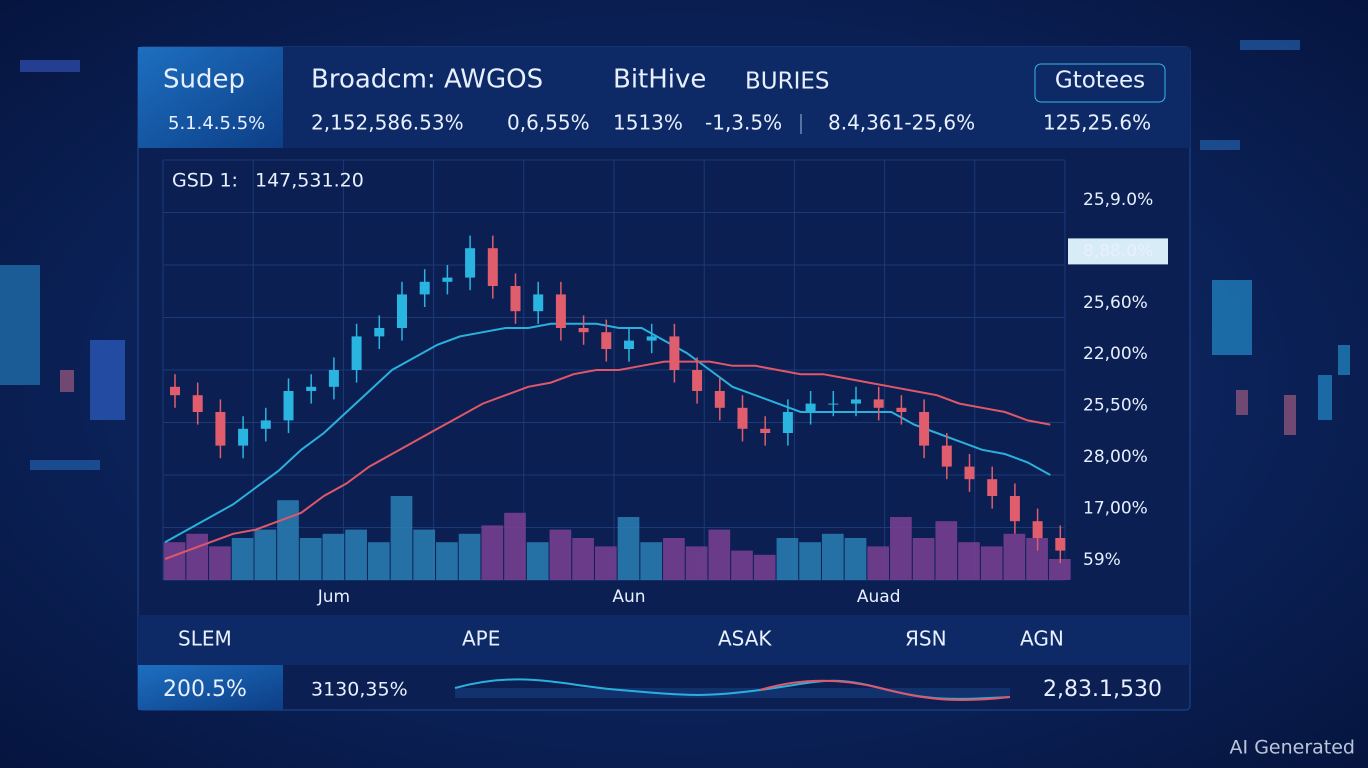 This screenshot has width=1368, height=768. Describe the element at coordinates (1042, 639) in the screenshot. I see `footer-label: AGN` at that location.